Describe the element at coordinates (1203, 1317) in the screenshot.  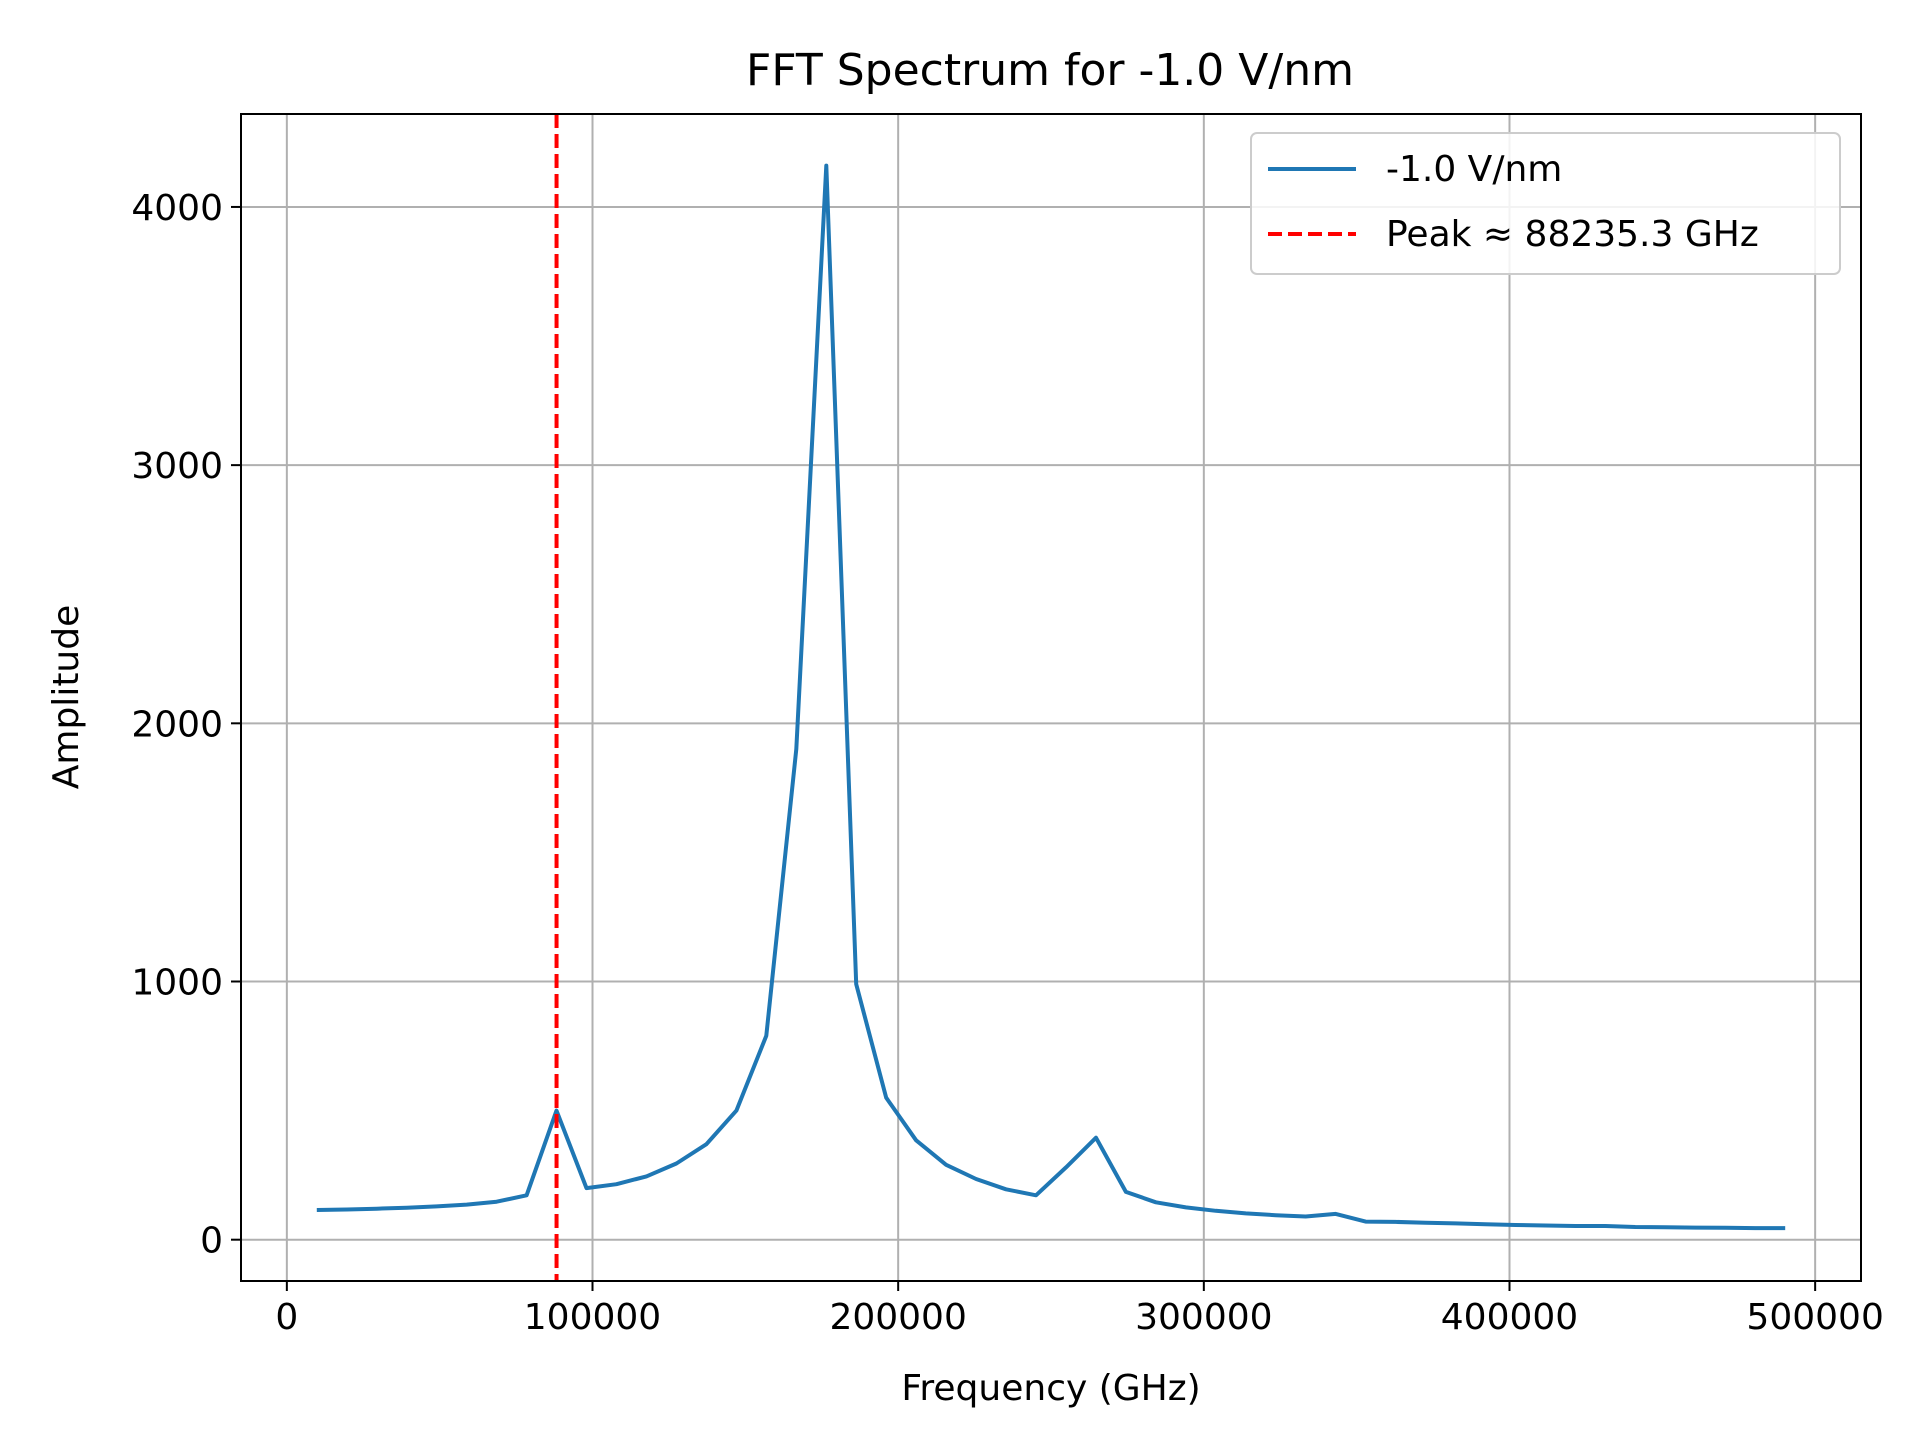
I see `x-tick-label: 300000` at that location.